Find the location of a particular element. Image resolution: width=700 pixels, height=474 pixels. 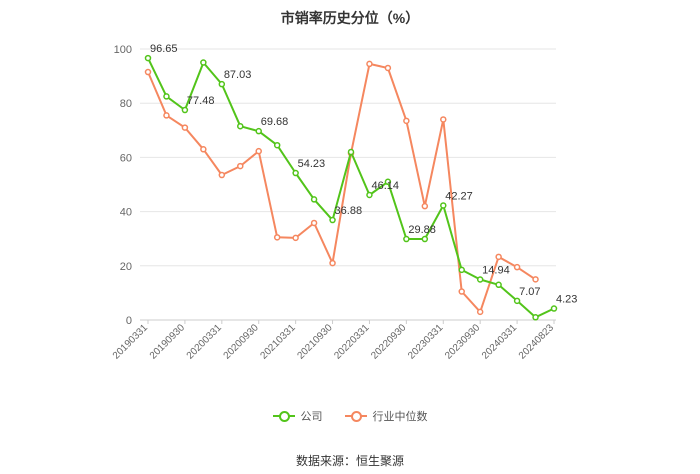

data-label: 42.27 is located at coordinates (459, 196).